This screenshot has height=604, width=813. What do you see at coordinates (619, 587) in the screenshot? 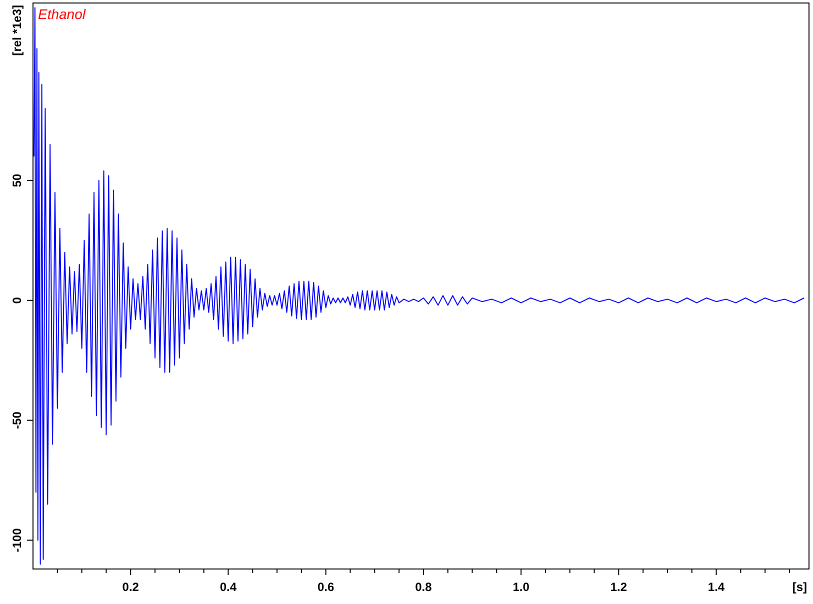
I see `x-tick-label: 1.2` at bounding box center [619, 587].